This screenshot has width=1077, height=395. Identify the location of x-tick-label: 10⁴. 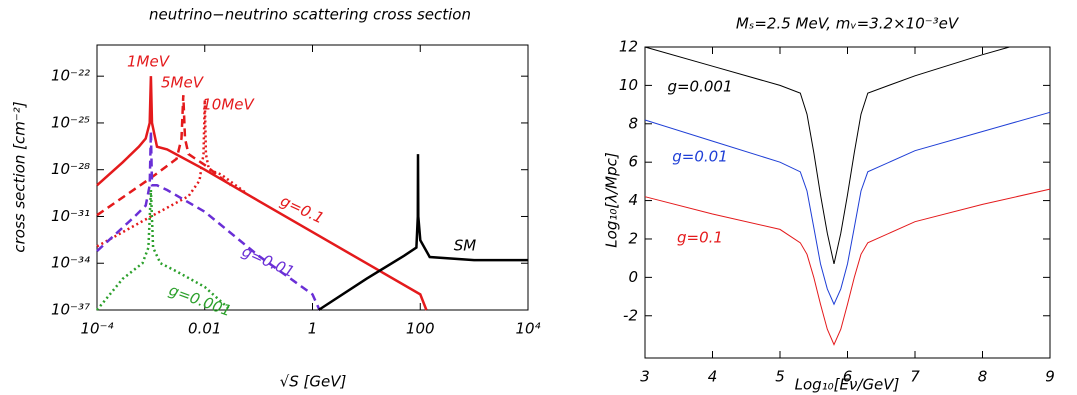
(527, 329).